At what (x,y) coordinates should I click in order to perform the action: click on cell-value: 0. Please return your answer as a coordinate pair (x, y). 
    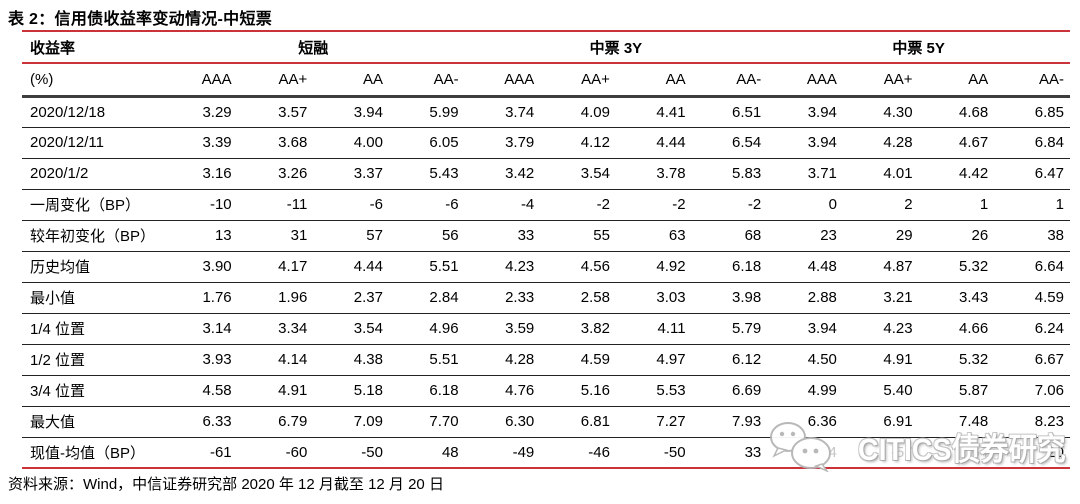
    Looking at the image, I should click on (805, 205).